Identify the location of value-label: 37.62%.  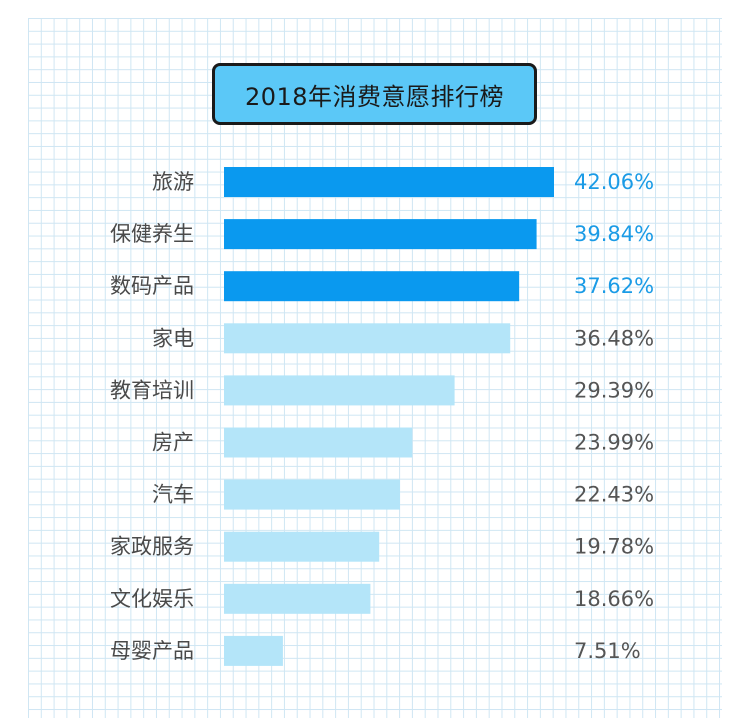
(614, 286).